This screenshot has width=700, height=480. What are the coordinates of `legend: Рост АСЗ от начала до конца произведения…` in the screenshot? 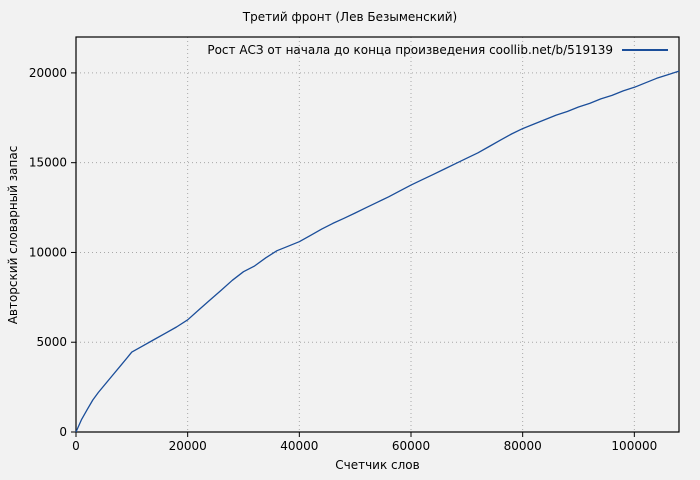 It's located at (437, 50).